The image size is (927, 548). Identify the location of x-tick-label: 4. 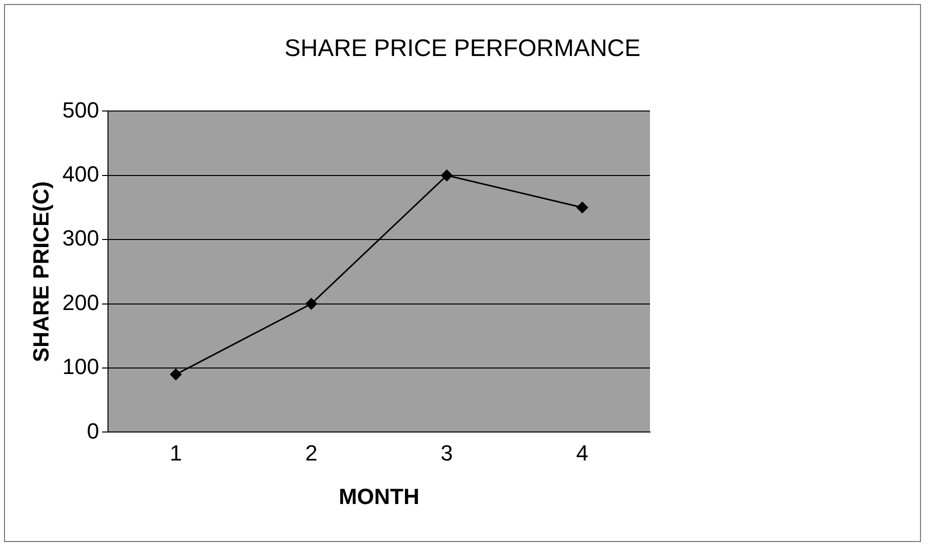
(582, 453).